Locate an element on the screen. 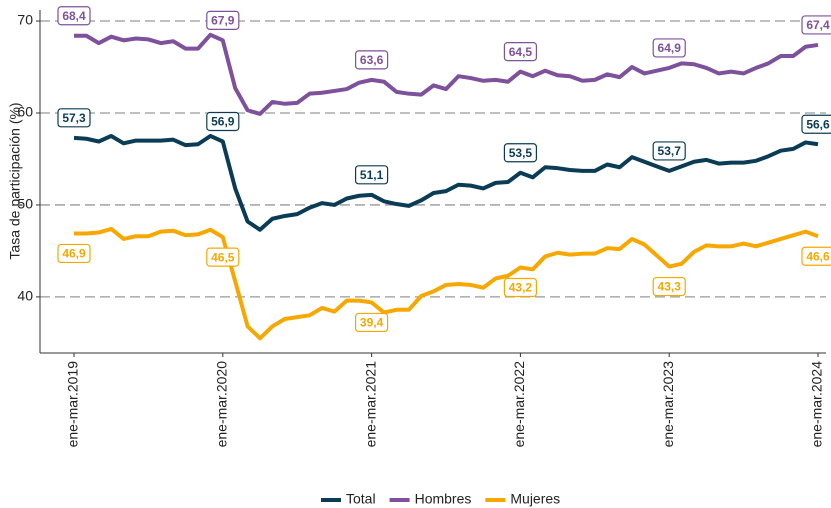 The image size is (831, 508). value-label: 43,2 is located at coordinates (521, 288).